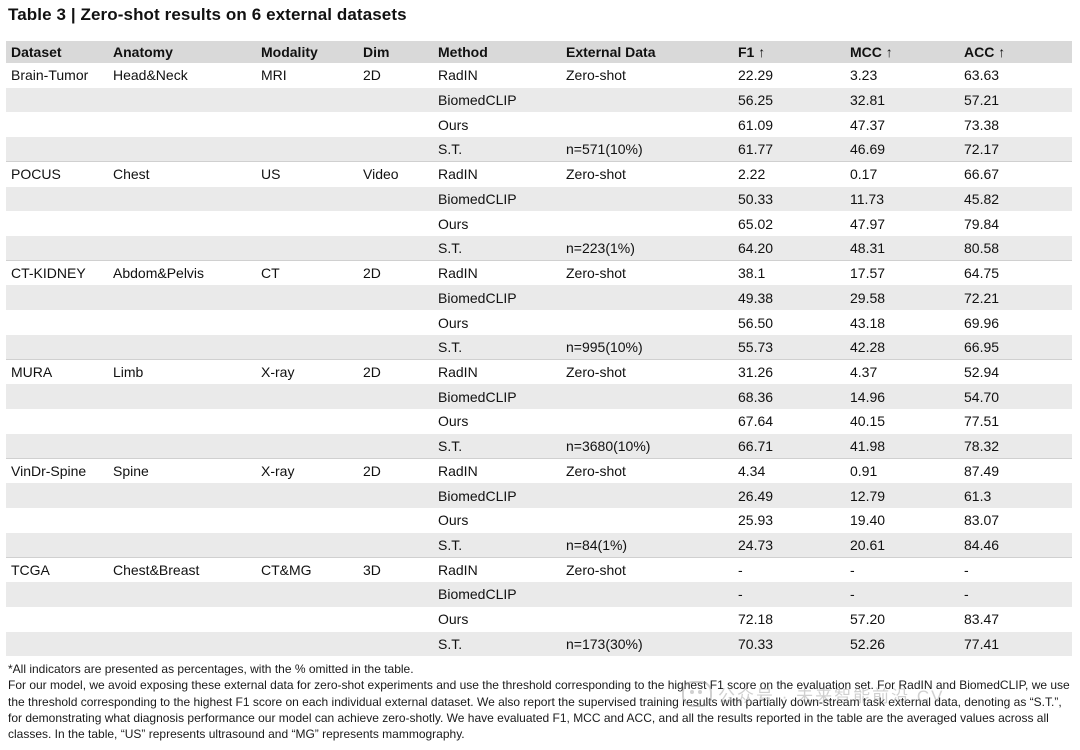 The width and height of the screenshot is (1080, 750). What do you see at coordinates (539, 644) in the screenshot?
I see `table-row: S.T. n=173(30%) 70.33 52.26 77.41` at bounding box center [539, 644].